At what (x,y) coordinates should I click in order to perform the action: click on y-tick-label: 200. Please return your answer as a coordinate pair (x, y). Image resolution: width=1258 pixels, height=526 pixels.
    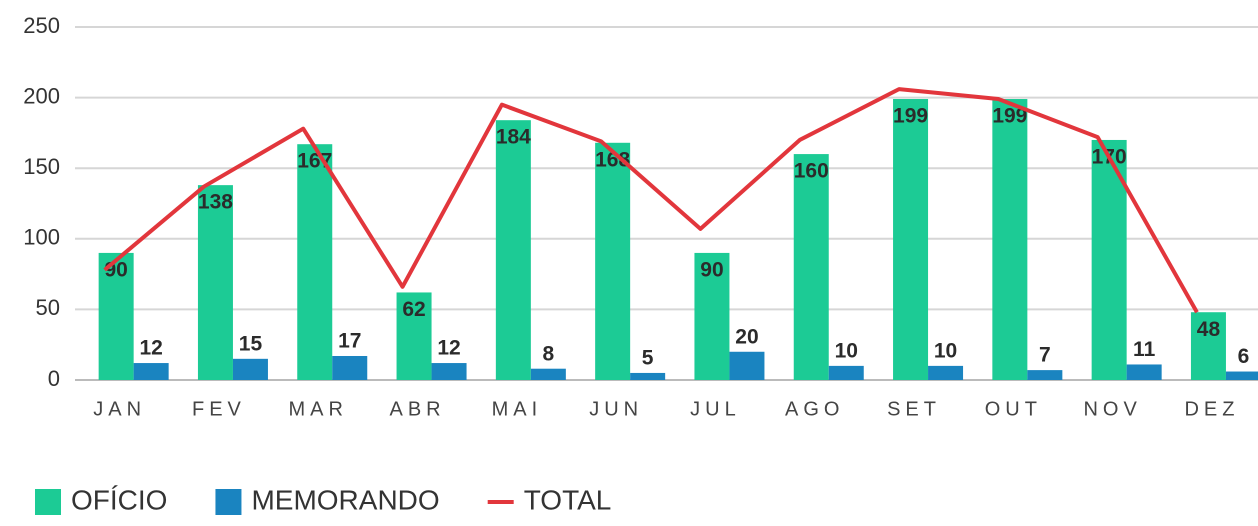
    Looking at the image, I should click on (41, 95).